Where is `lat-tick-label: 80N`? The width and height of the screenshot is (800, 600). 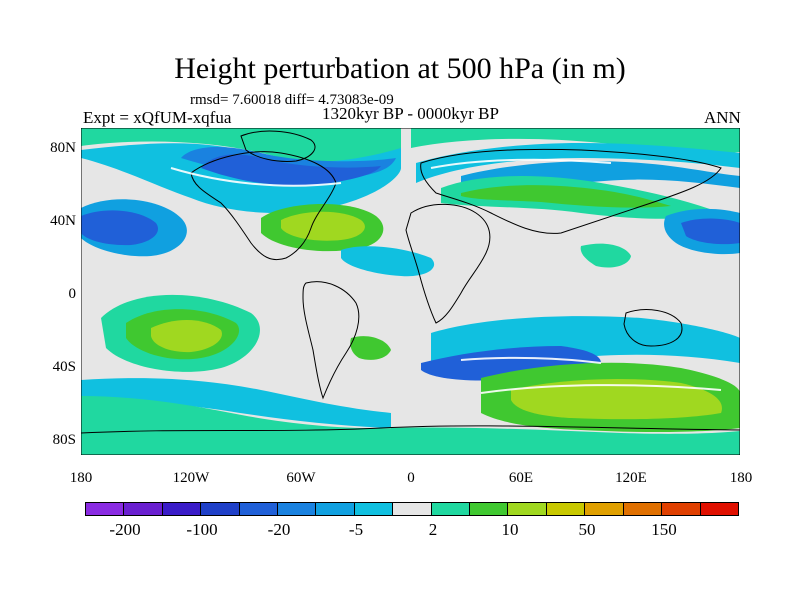
lat-tick-label: 80N is located at coordinates (63, 148).